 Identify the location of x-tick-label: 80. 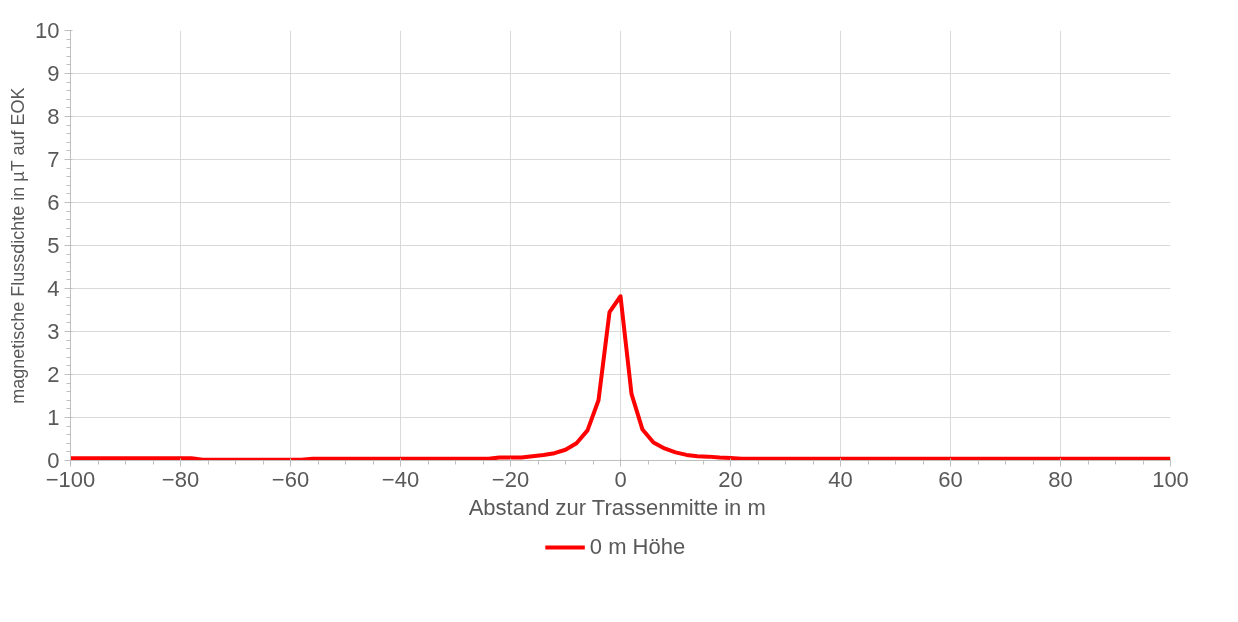
(1060, 479).